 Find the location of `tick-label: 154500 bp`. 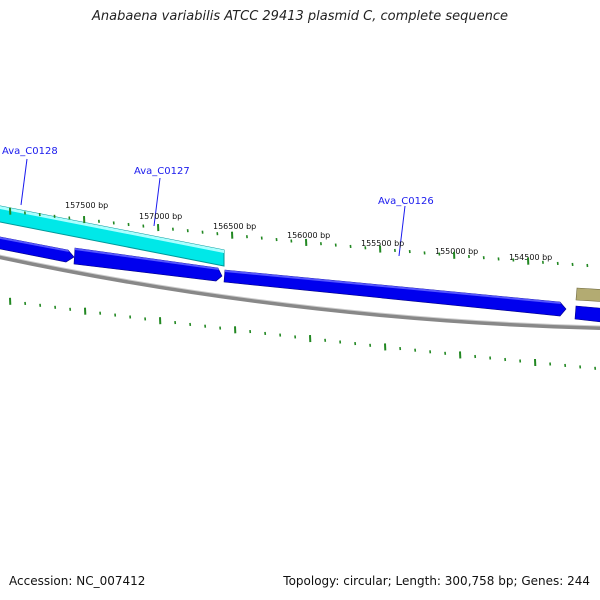

tick-label: 154500 bp is located at coordinates (530, 257).